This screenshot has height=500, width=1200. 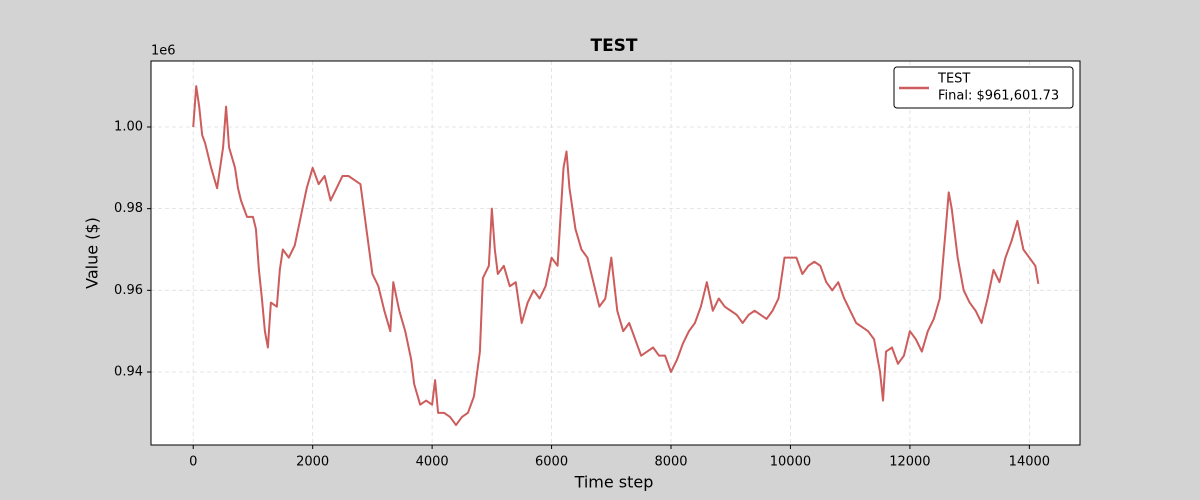 What do you see at coordinates (909, 462) in the screenshot?
I see `x-tick-label: 12000` at bounding box center [909, 462].